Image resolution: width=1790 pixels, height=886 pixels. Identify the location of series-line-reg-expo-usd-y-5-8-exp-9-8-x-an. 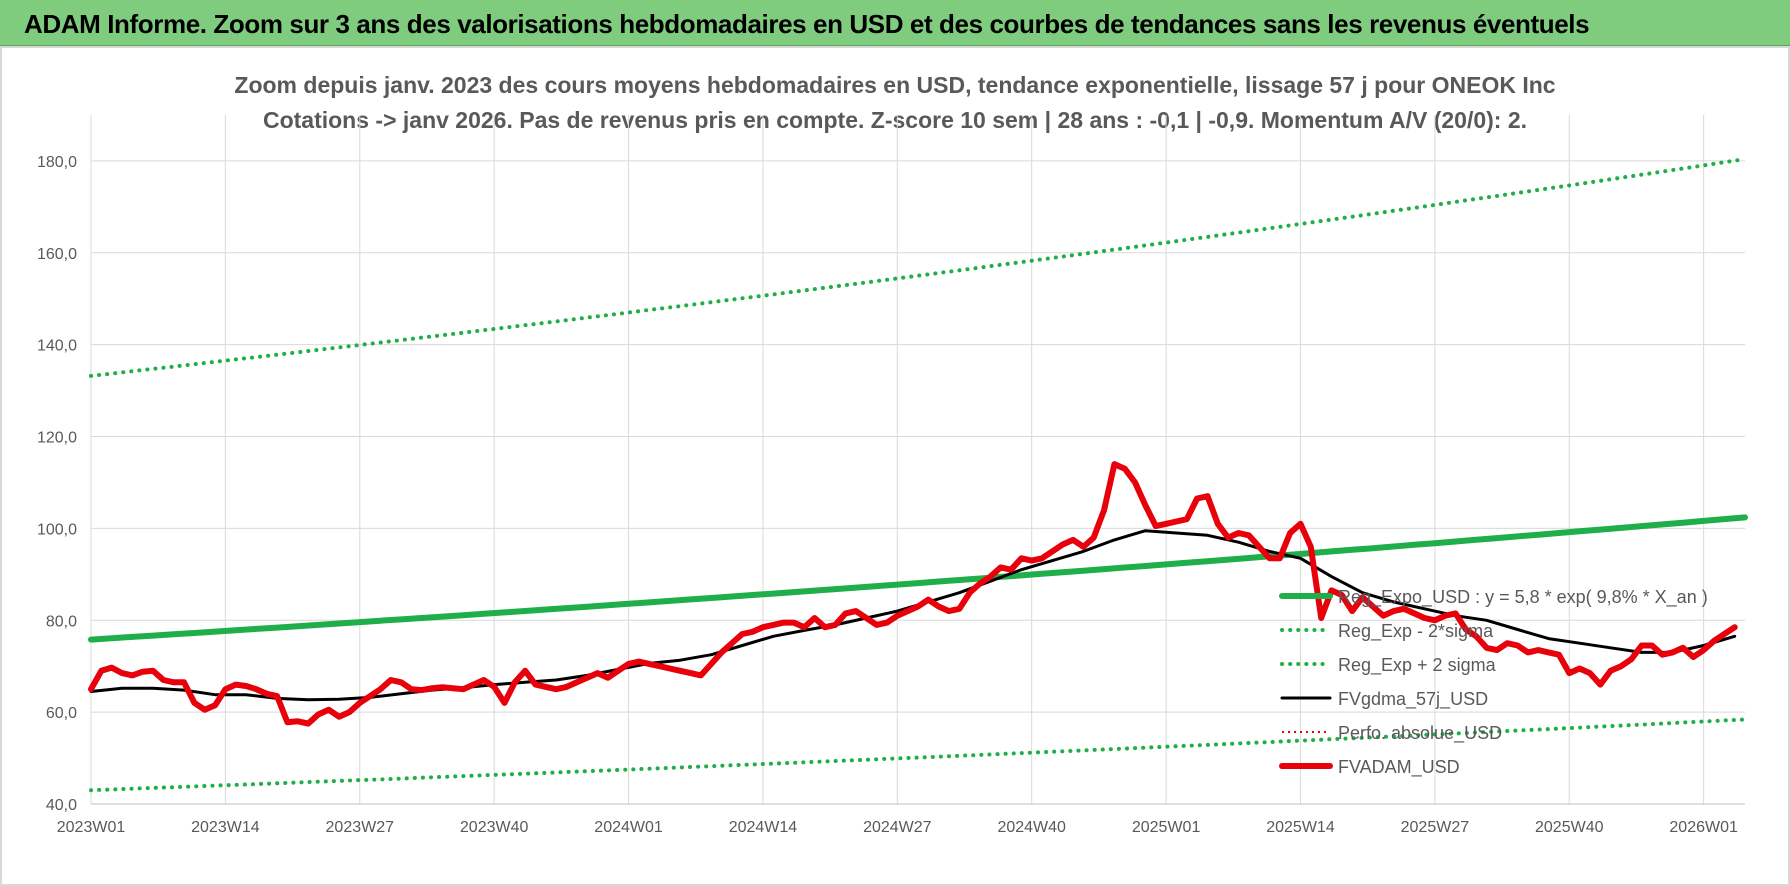
(918, 578).